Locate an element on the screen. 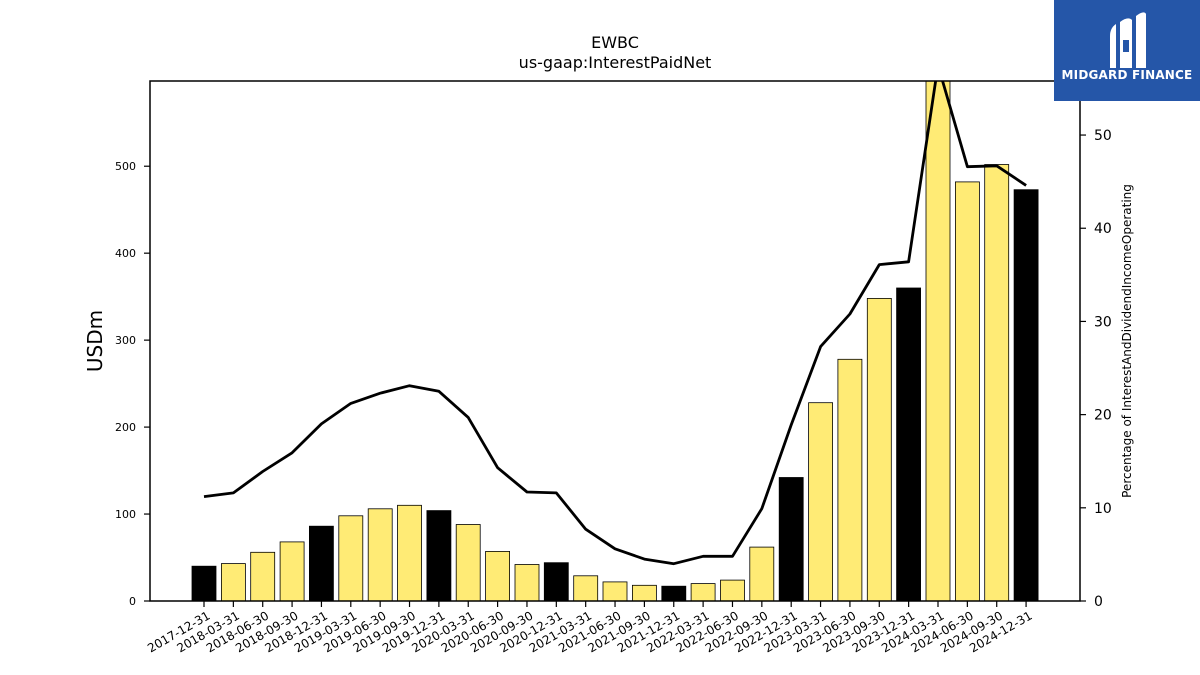  chart-subtitle: us-gaap:InterestPaidNet is located at coordinates (615, 62).